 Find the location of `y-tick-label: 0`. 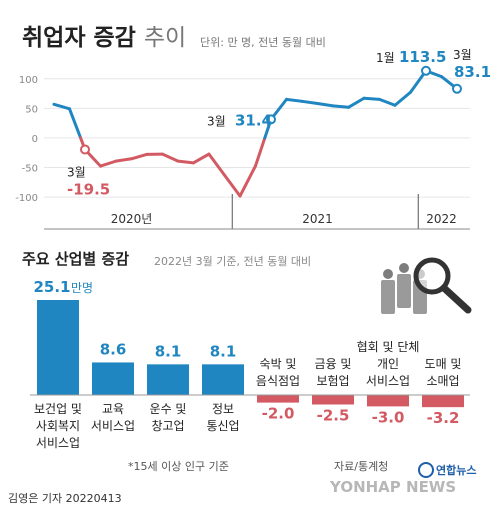

y-tick-label: 0 is located at coordinates (35, 139).